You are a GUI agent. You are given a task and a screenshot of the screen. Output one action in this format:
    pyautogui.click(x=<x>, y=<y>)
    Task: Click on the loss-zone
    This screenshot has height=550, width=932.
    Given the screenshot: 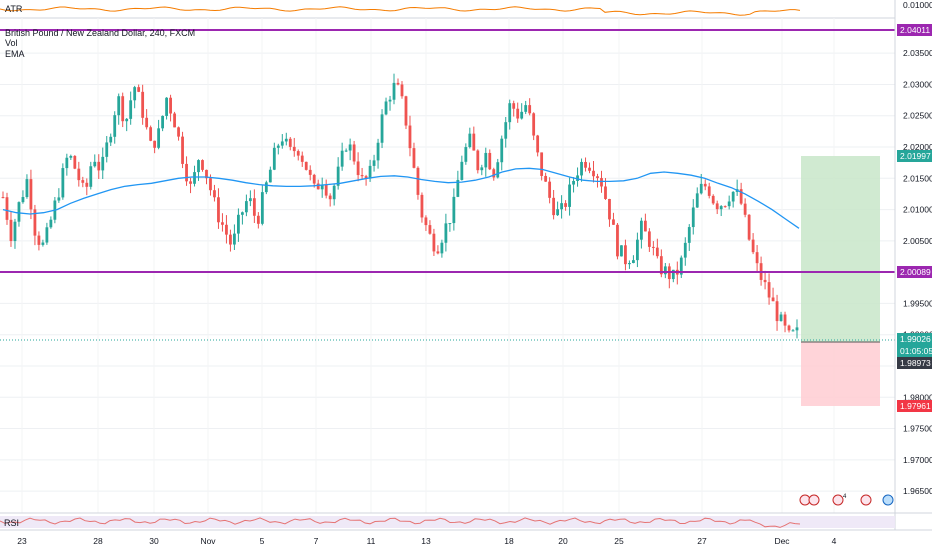 What is the action you would take?
    pyautogui.click(x=840, y=374)
    